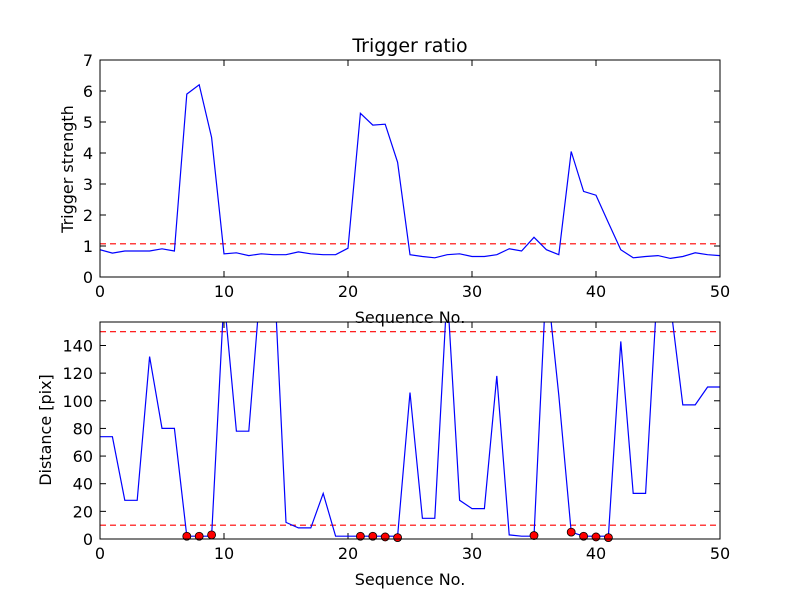 This screenshot has width=800, height=600. Describe the element at coordinates (88, 153) in the screenshot. I see `y-tick-label: 4` at that location.